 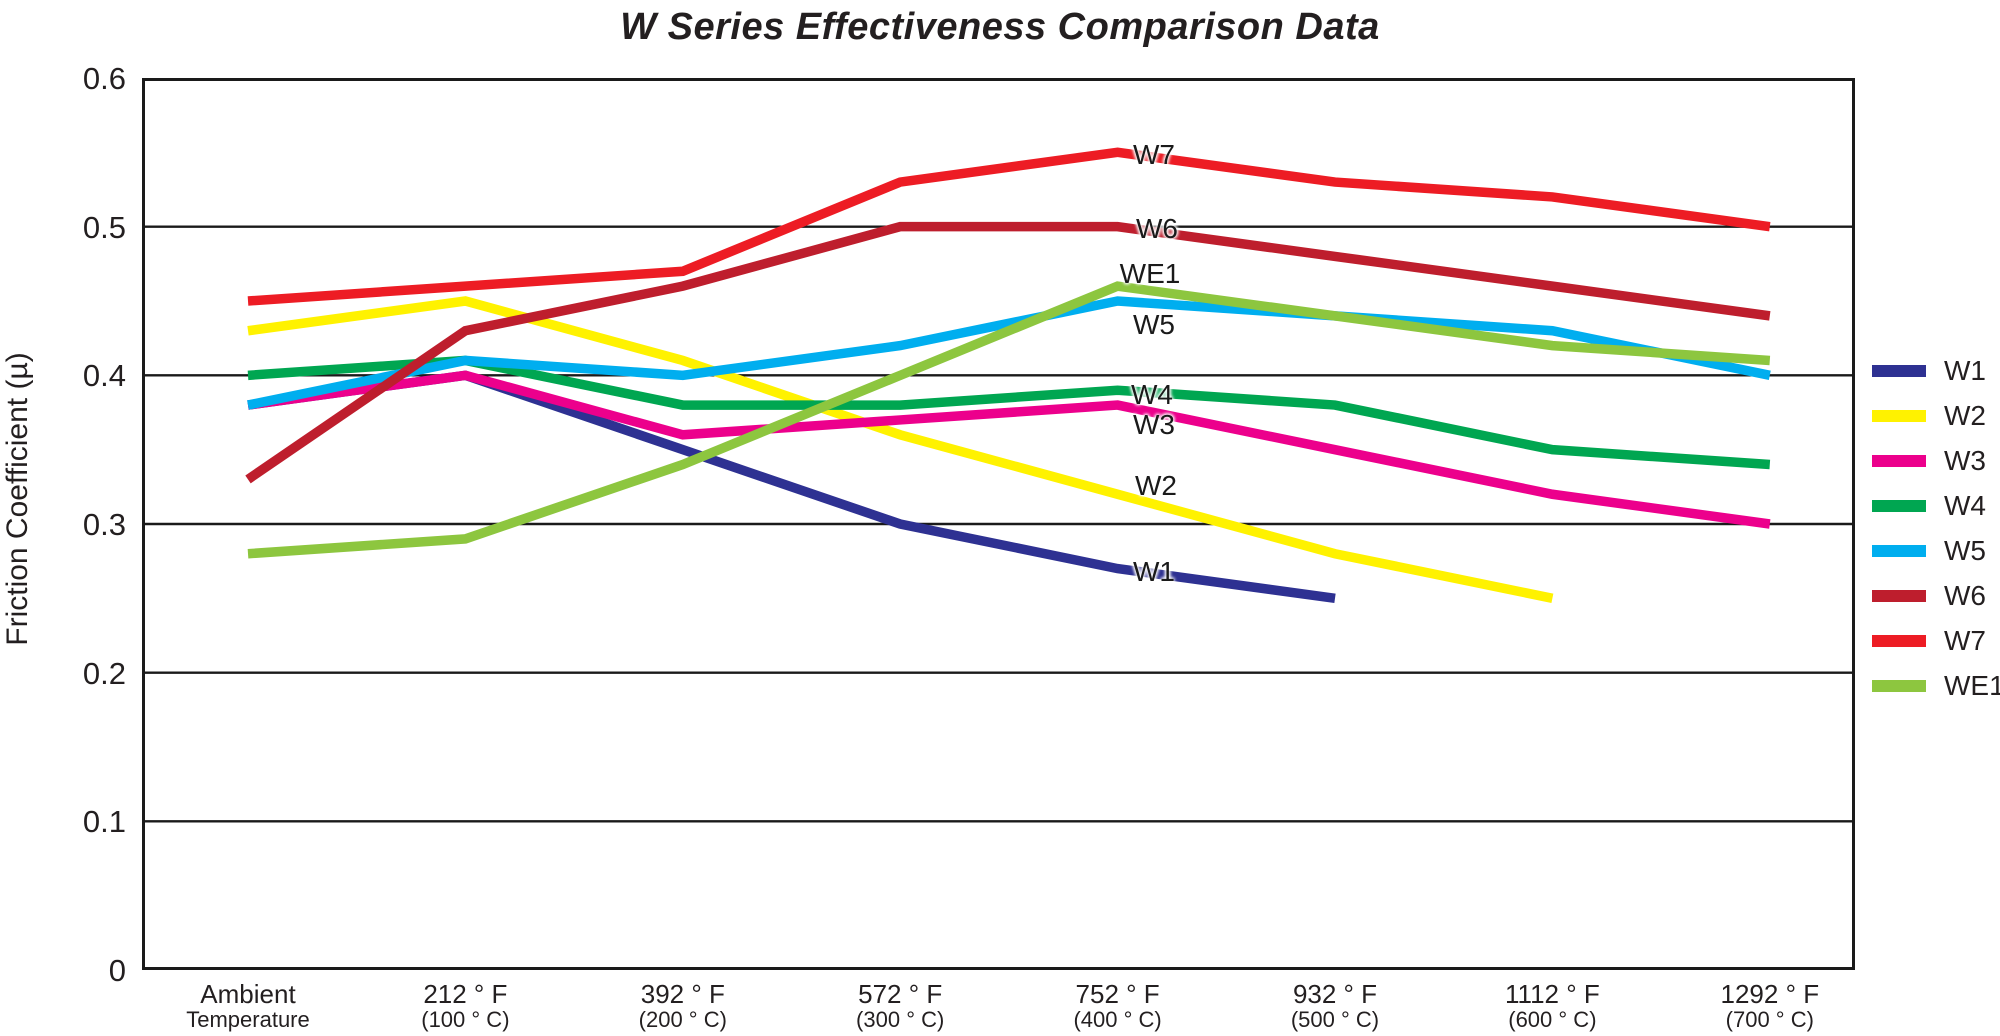 What do you see at coordinates (248, 1019) in the screenshot?
I see `x-tick-label-celsius: Temperature` at bounding box center [248, 1019].